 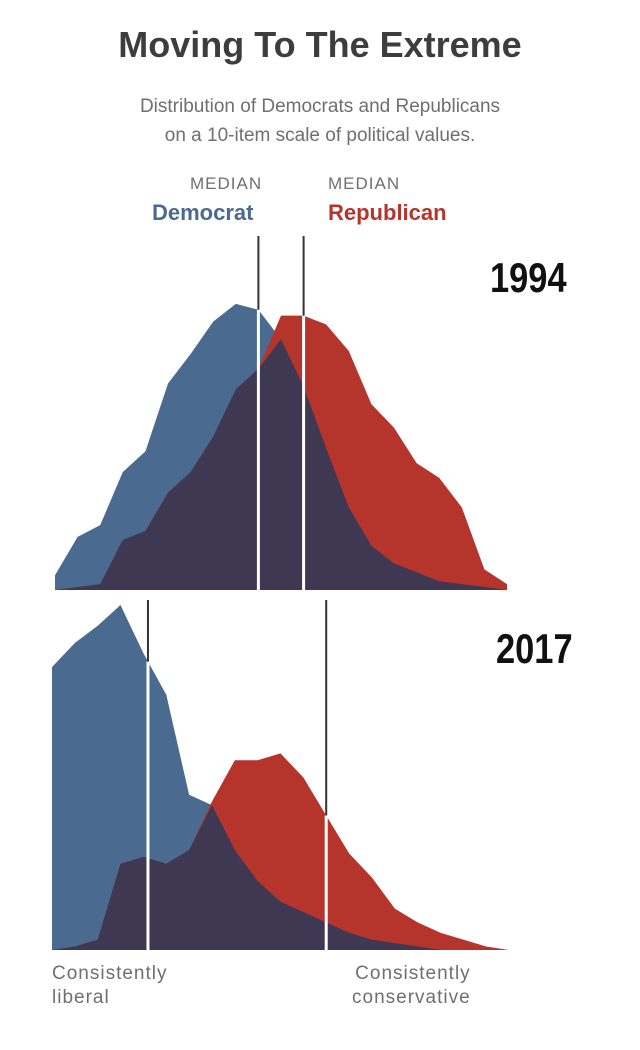 I want to click on axis-note-conservative-line2: conservative, so click(x=411, y=997).